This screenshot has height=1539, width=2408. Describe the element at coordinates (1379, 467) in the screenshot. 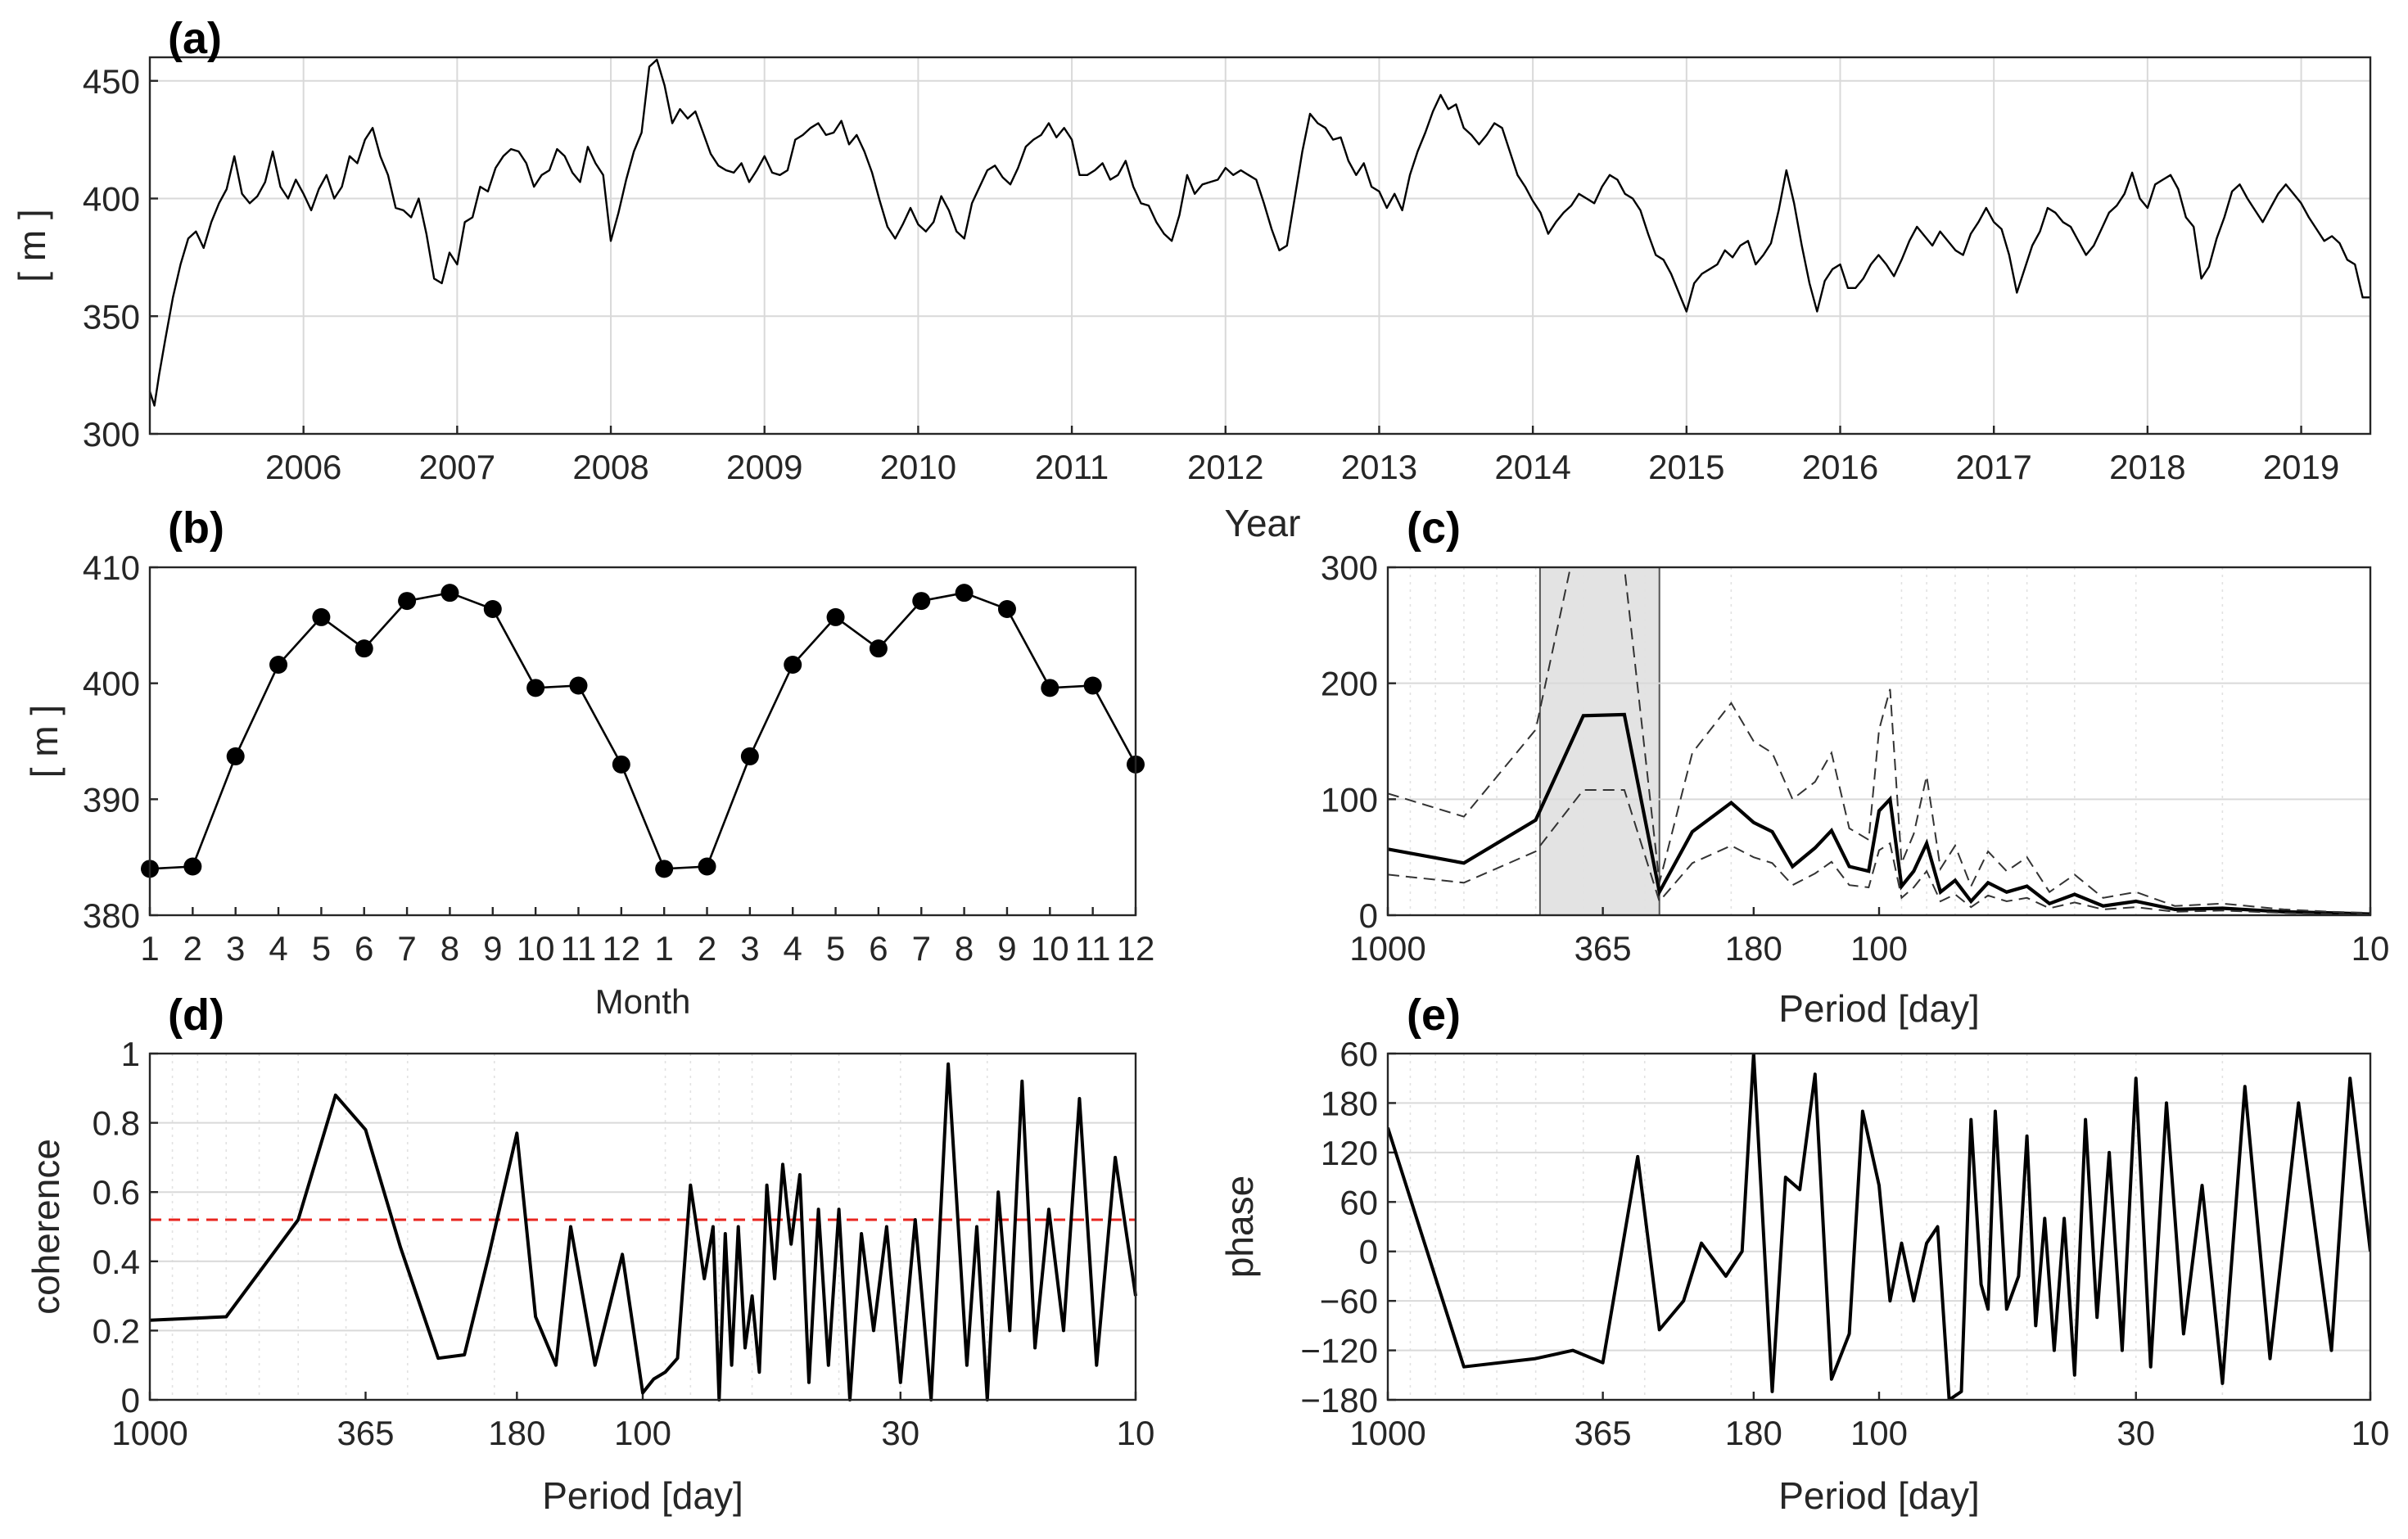

I see `xtick-label: 2013` at that location.